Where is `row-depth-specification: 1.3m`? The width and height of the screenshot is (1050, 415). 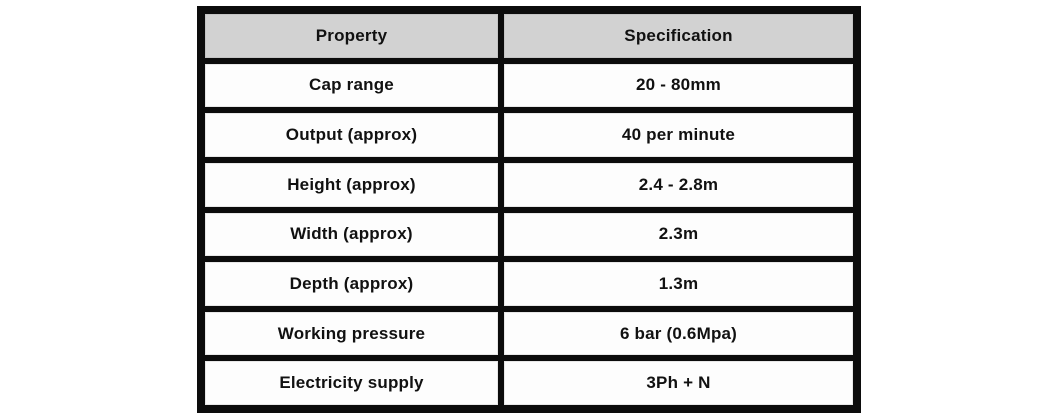
row-depth-specification: 1.3m is located at coordinates (678, 284).